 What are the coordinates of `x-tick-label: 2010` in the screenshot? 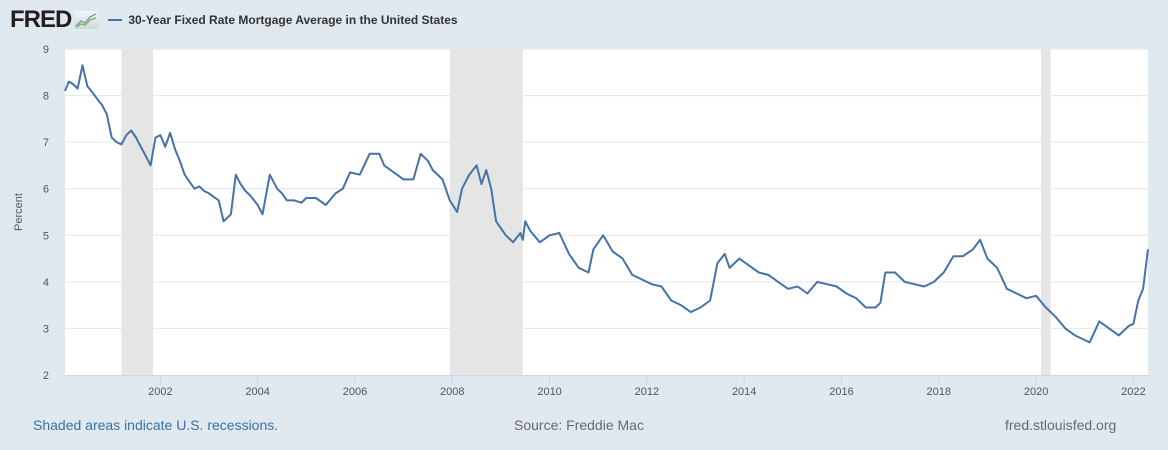 It's located at (549, 392).